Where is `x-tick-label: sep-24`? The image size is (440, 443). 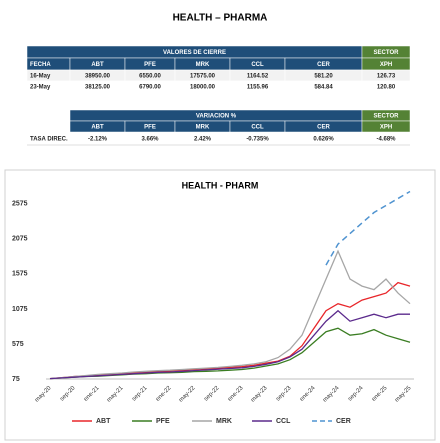 x-tick-label: sep-24 is located at coordinates (356, 394).